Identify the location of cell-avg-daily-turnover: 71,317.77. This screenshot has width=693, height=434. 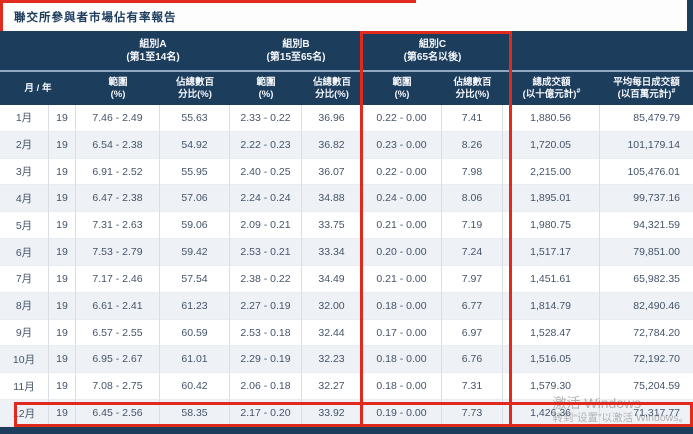
(646, 413).